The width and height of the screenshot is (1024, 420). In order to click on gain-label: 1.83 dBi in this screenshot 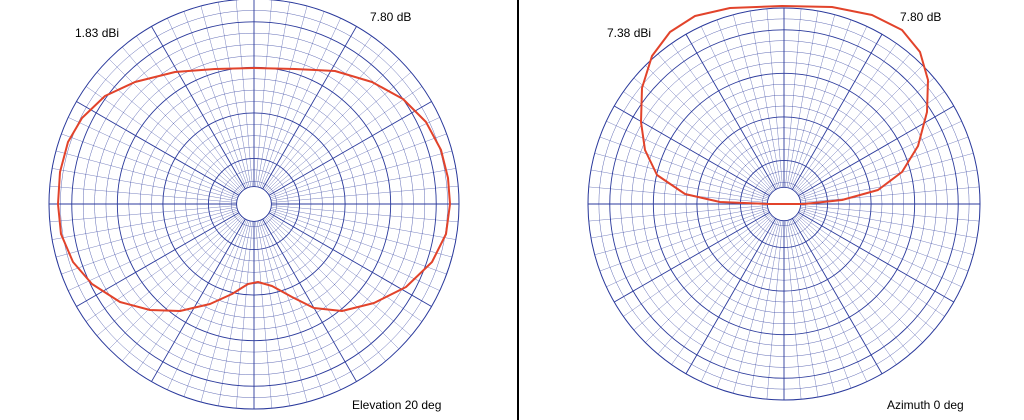, I will do `click(97, 33)`.